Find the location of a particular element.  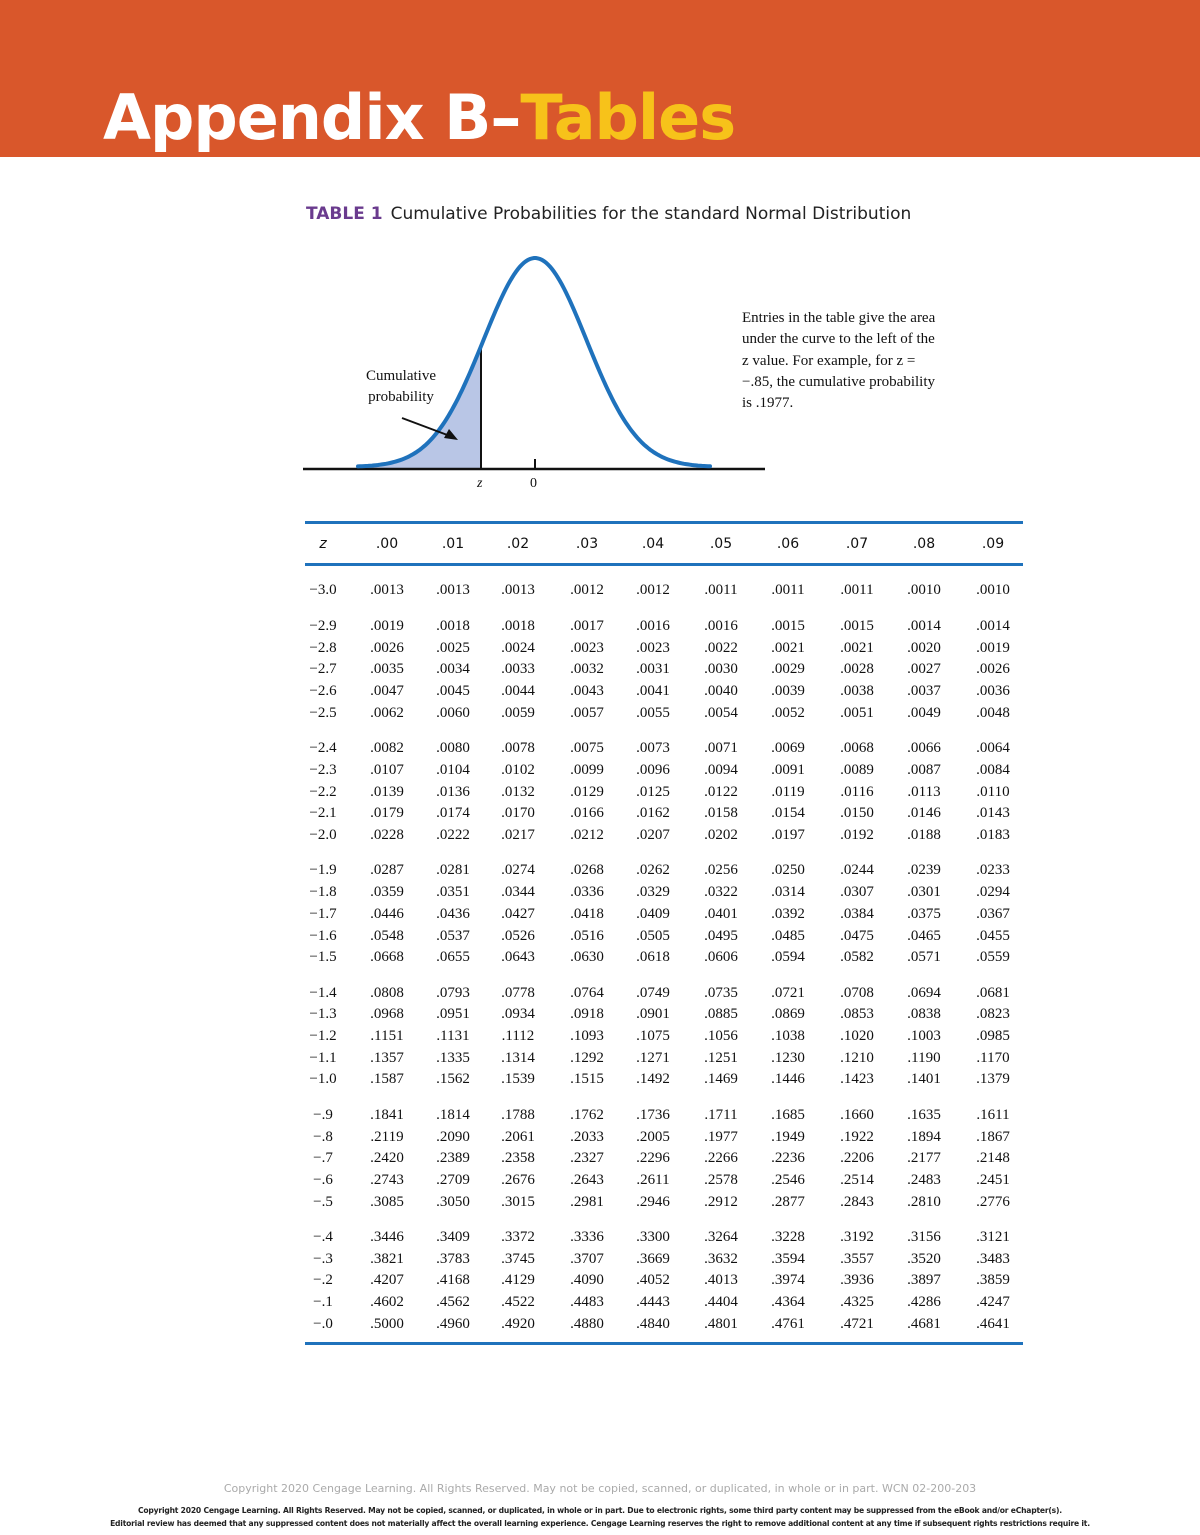

table-cell: .0418 is located at coordinates (587, 913).